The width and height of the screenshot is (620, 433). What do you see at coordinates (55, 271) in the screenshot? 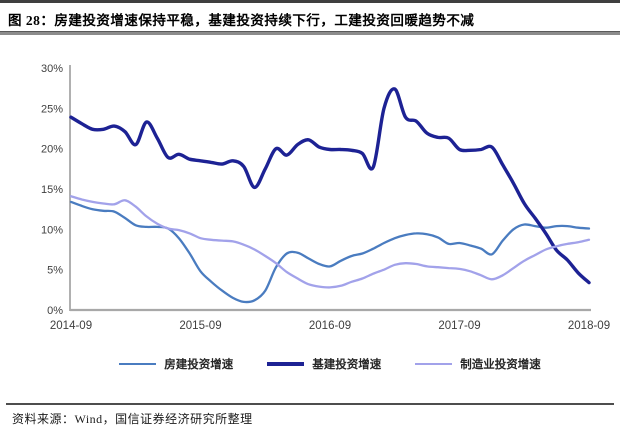
I see `y-tick-label: 5%` at bounding box center [55, 271].